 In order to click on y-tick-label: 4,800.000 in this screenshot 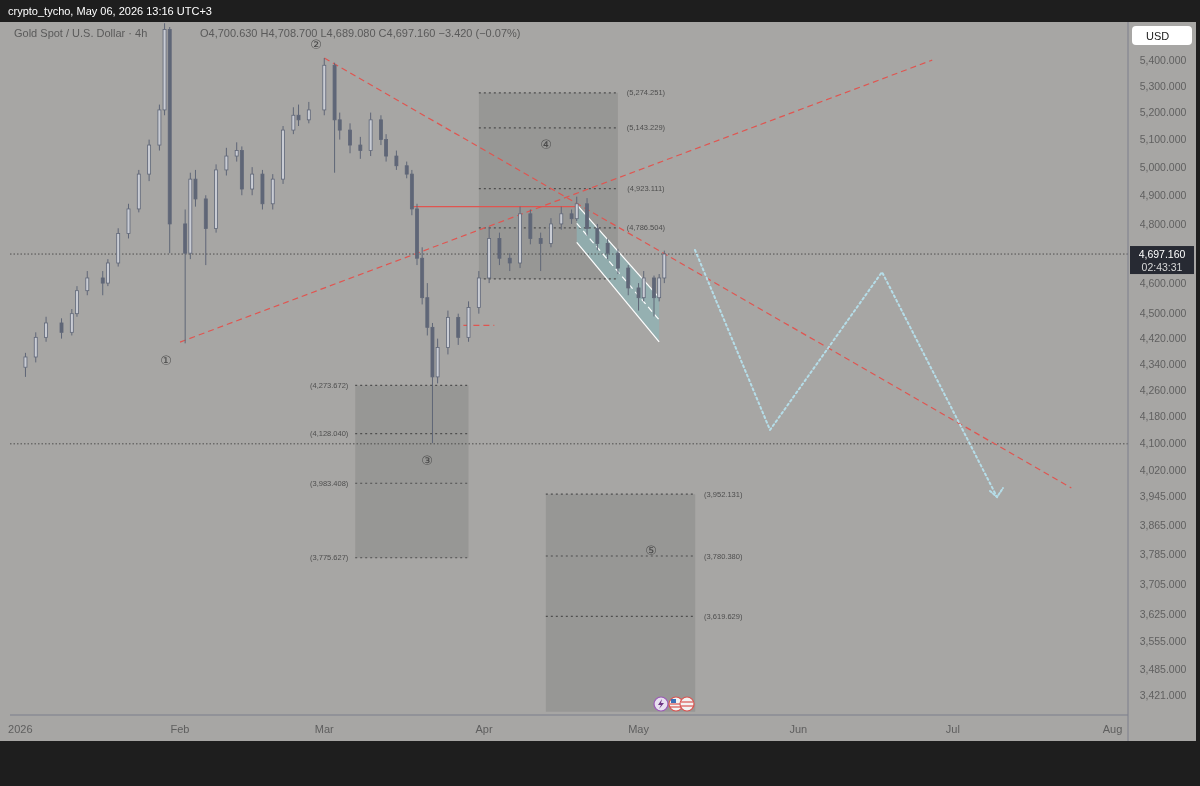, I will do `click(1163, 223)`.